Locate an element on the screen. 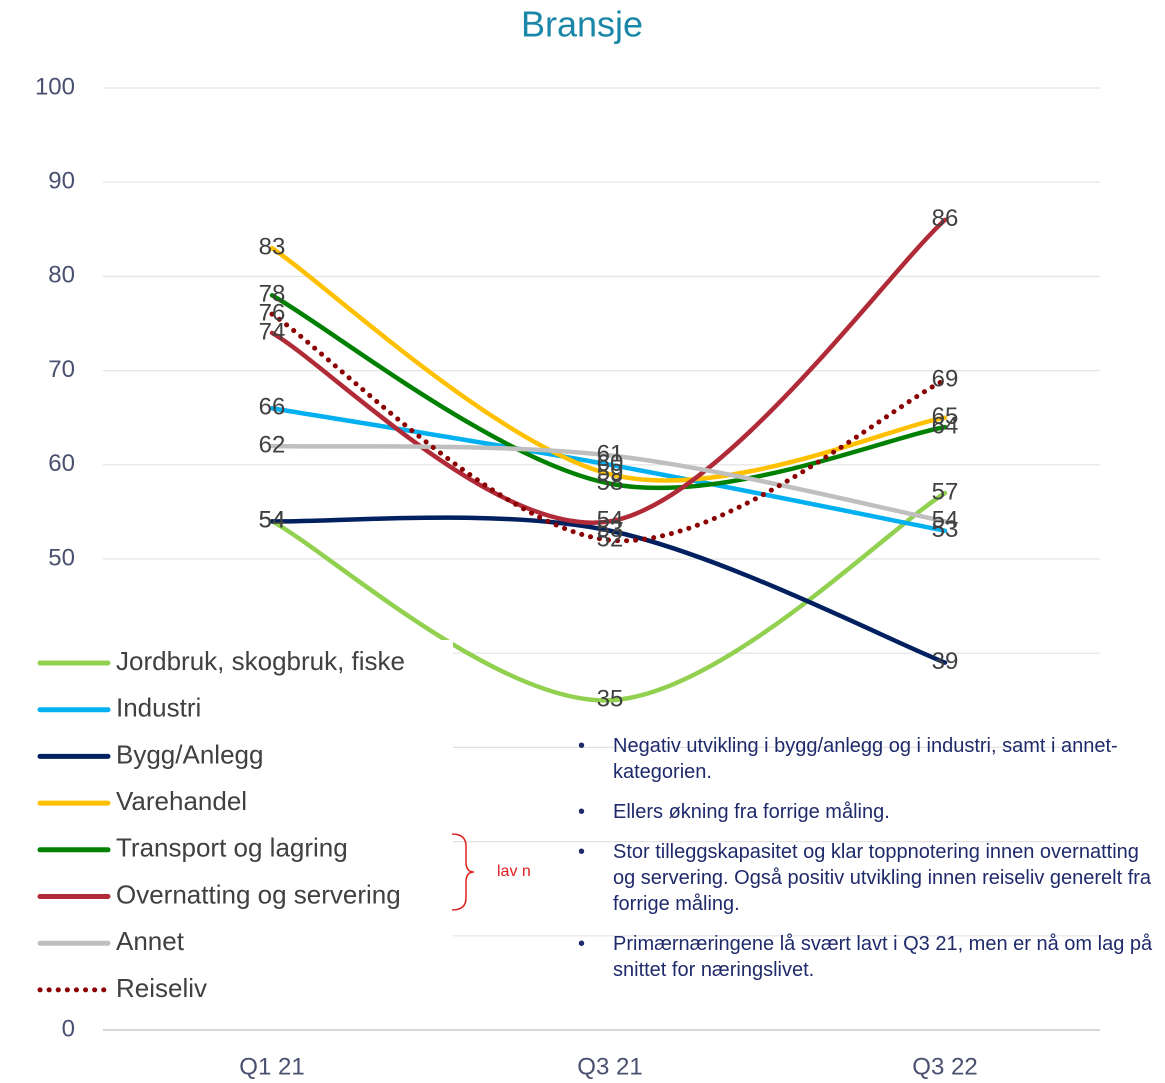 The image size is (1165, 1083). legend-bg is located at coordinates (240, 827).